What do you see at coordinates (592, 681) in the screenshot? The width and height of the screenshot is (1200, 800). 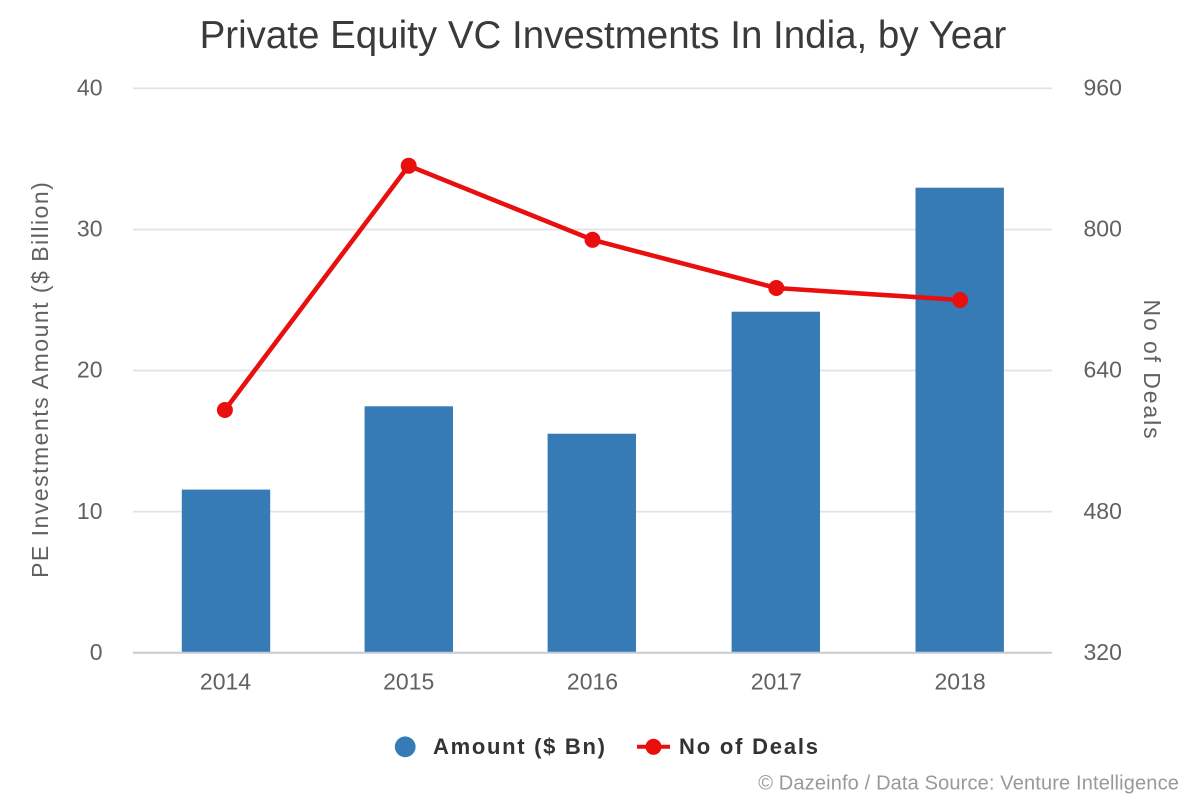 I see `svg-text: 2016` at bounding box center [592, 681].